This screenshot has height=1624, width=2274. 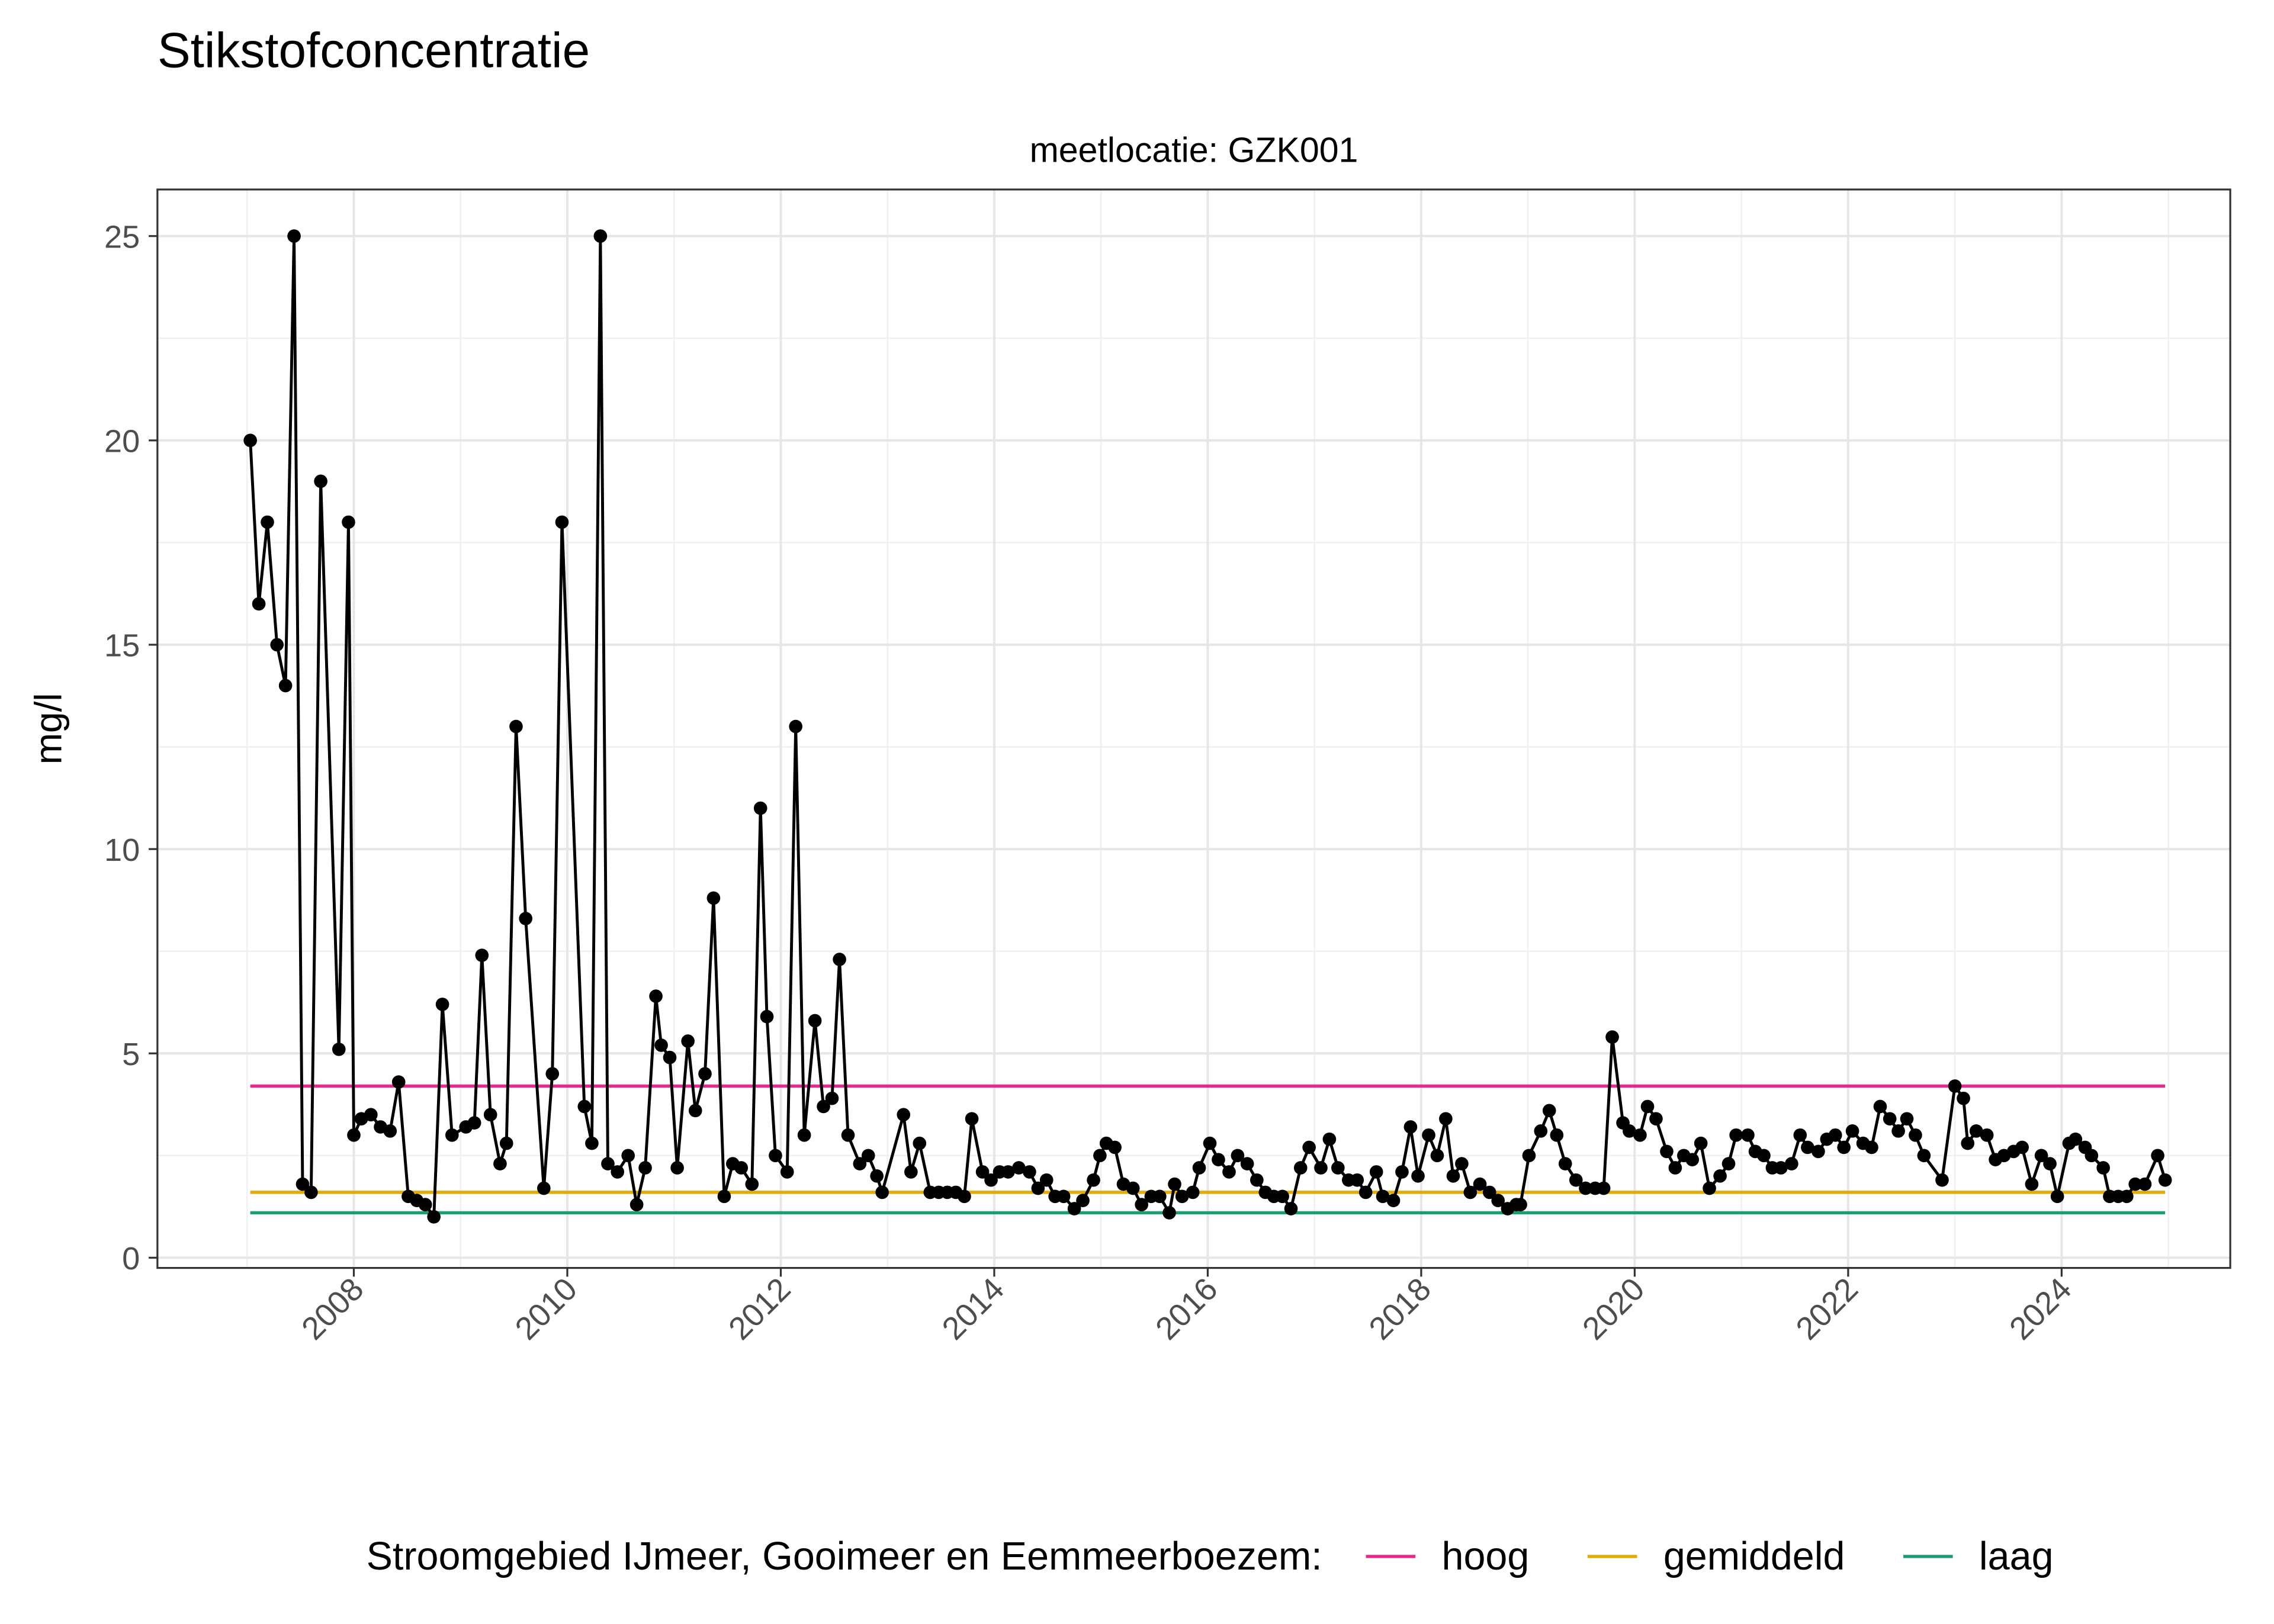 I want to click on y-tick-label: 0, so click(x=131, y=1258).